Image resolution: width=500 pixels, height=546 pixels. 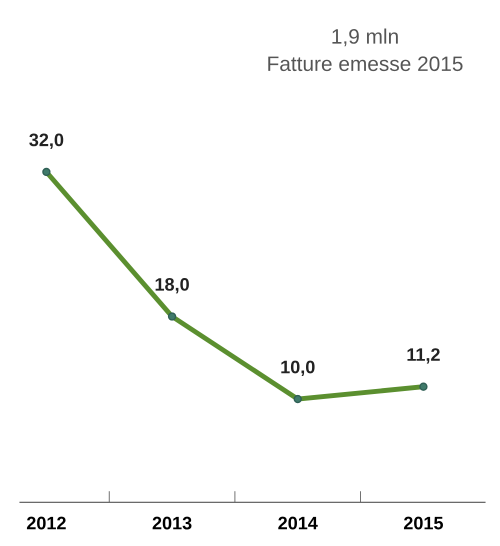 What do you see at coordinates (365, 37) in the screenshot?
I see `chart-title: 1,9 mln` at bounding box center [365, 37].